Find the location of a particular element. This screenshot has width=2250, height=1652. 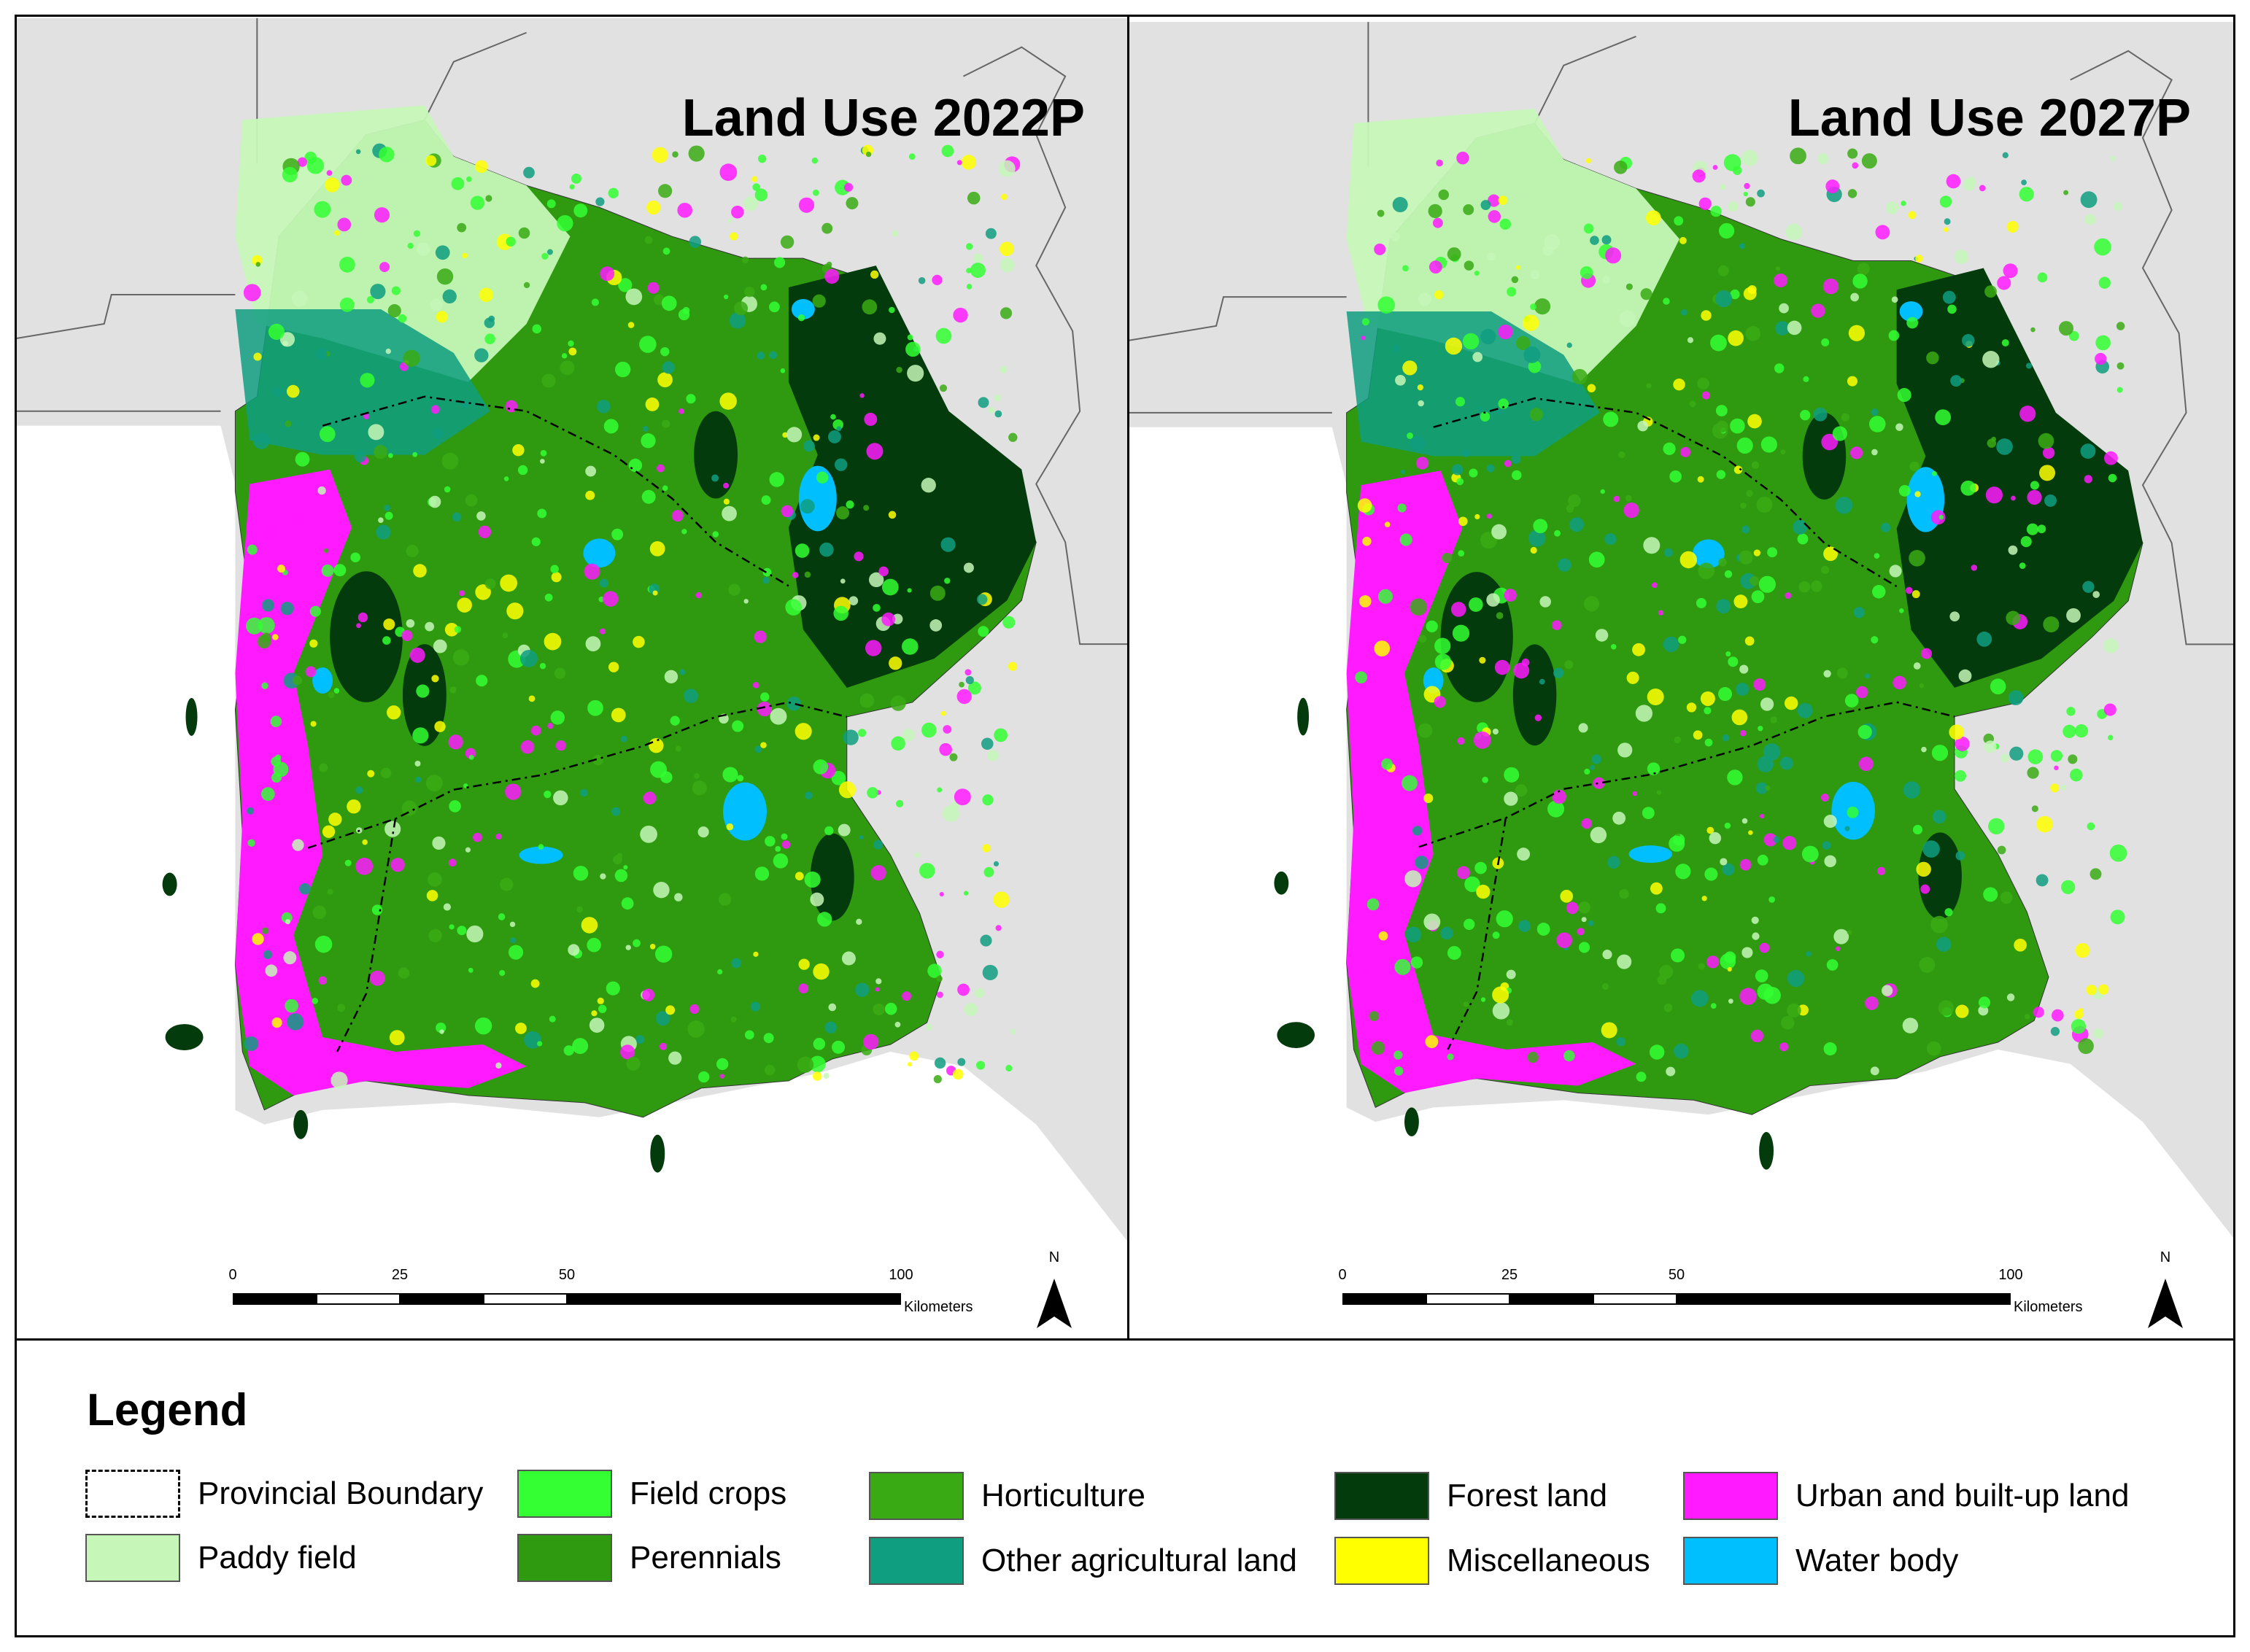

scale-tick: 50 is located at coordinates (567, 1275).